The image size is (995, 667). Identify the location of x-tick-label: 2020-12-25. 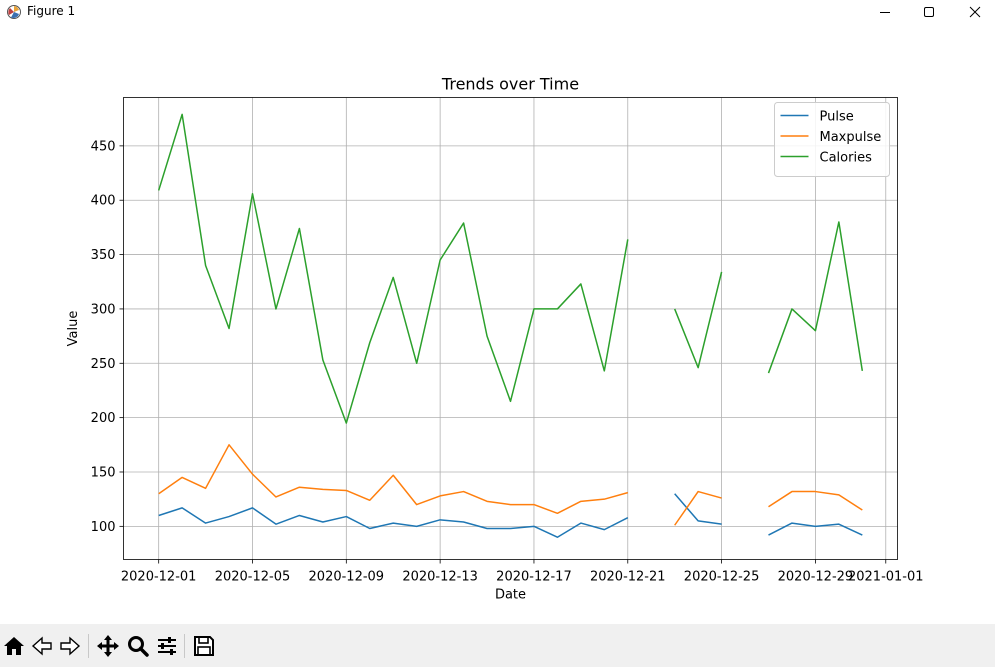
(722, 577).